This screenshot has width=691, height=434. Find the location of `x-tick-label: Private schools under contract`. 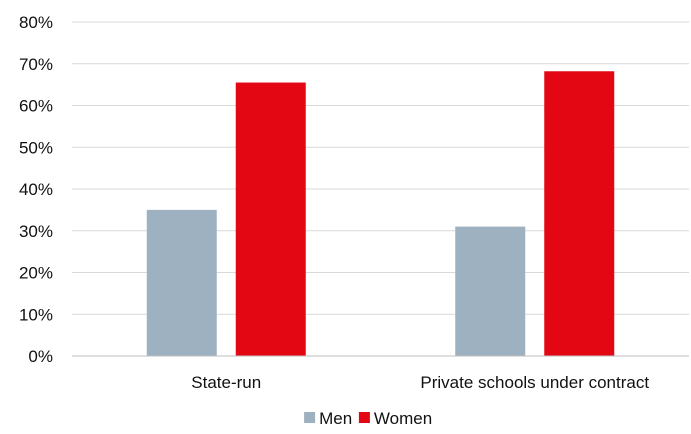

x-tick-label: Private schools under contract is located at coordinates (534, 382).